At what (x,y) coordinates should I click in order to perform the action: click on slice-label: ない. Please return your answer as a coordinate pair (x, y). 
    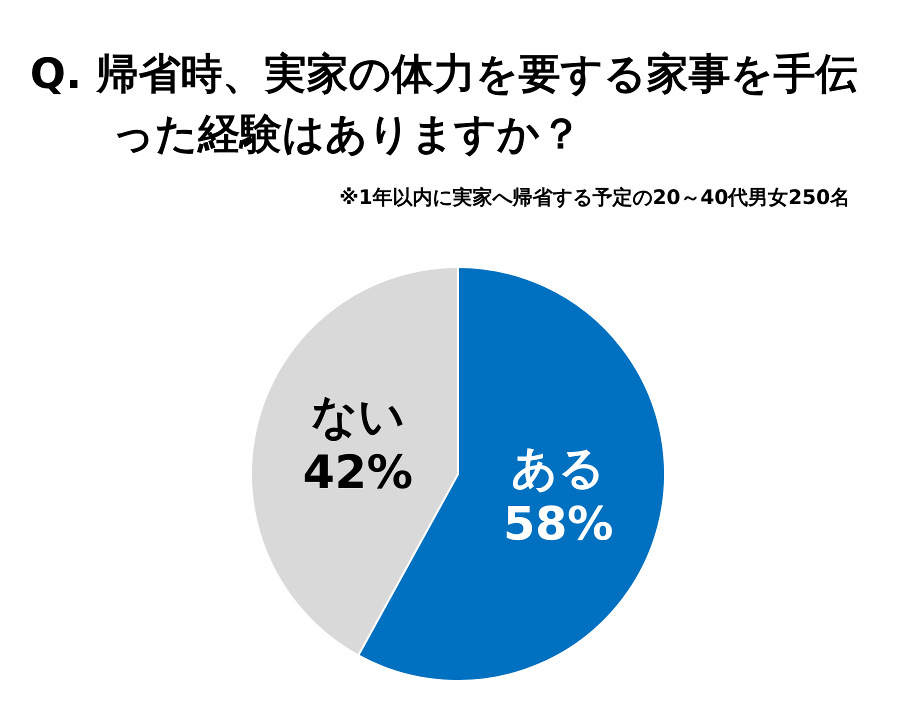
    Looking at the image, I should click on (357, 416).